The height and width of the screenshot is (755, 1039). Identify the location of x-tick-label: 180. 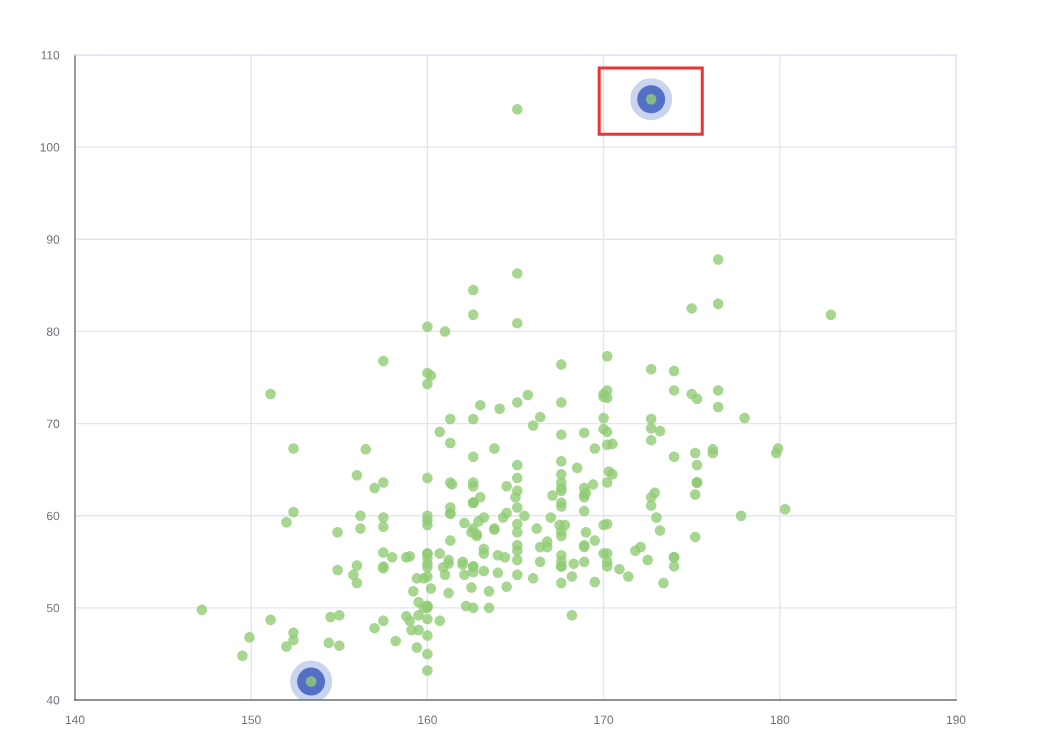
(780, 720).